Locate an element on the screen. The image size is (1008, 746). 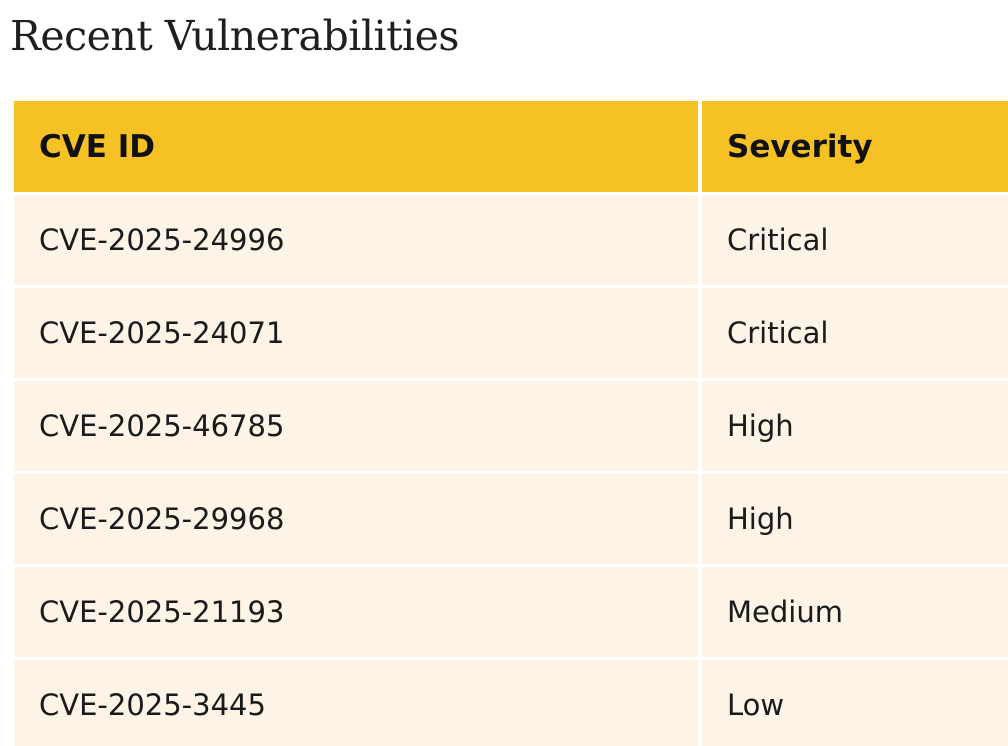
table-row: CVE-2025-3445 Low is located at coordinates (511, 703).